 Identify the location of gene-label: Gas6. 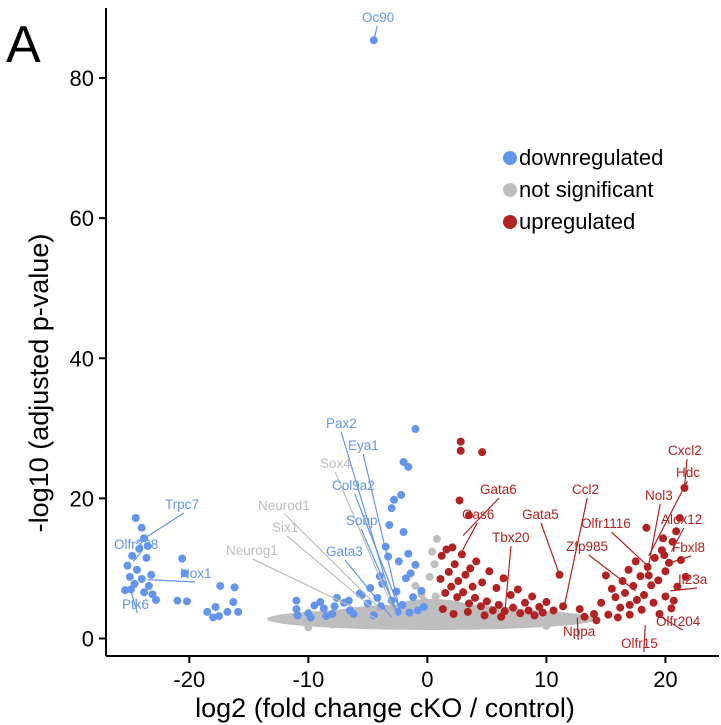
(478, 514).